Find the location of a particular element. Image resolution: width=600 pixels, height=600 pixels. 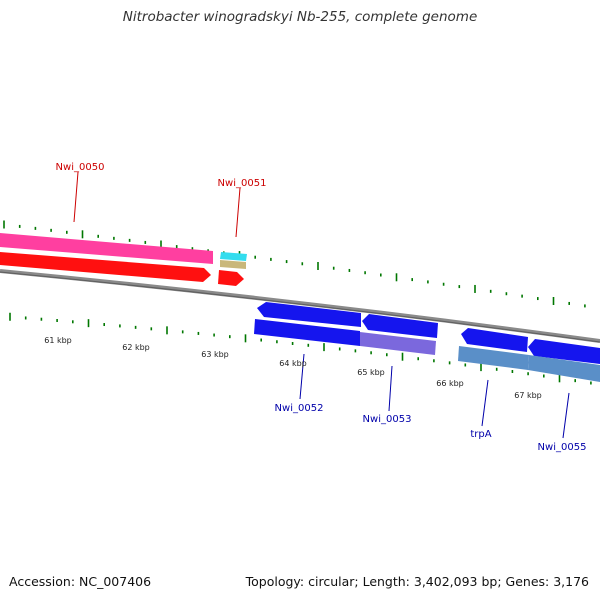

gene-nwi-0052-gene-arrow is located at coordinates (309, 314).